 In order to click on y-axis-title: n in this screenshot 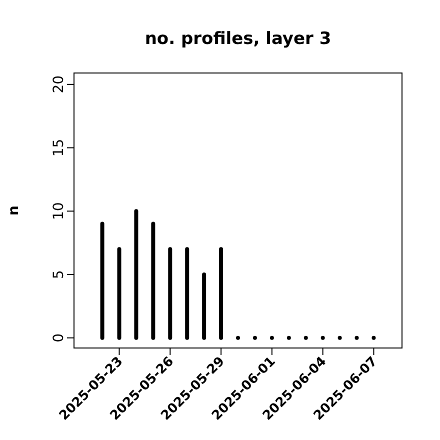, I will do `click(14, 211)`.